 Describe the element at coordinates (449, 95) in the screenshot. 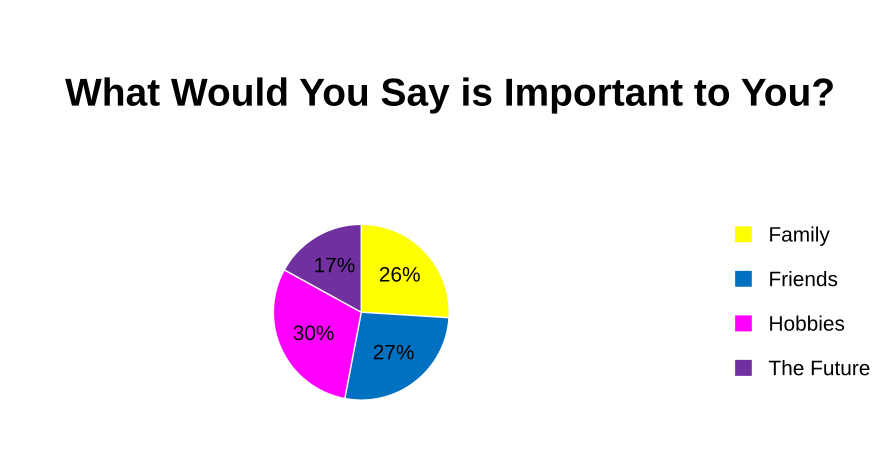

I see `chart-title: What Would You Say is Important to You?` at that location.